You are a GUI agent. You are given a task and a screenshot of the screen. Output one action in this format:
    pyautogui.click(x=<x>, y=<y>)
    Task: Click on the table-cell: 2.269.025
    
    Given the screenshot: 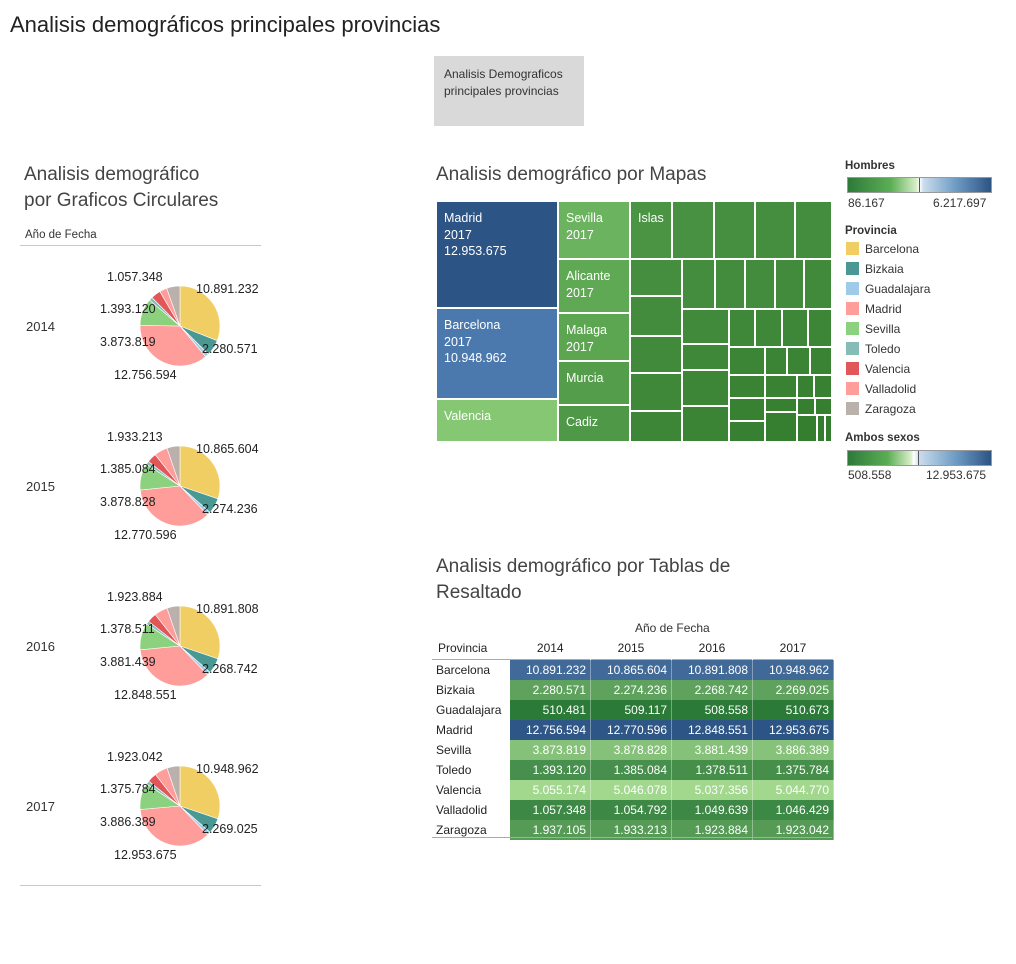 What is the action you would take?
    pyautogui.click(x=793, y=690)
    